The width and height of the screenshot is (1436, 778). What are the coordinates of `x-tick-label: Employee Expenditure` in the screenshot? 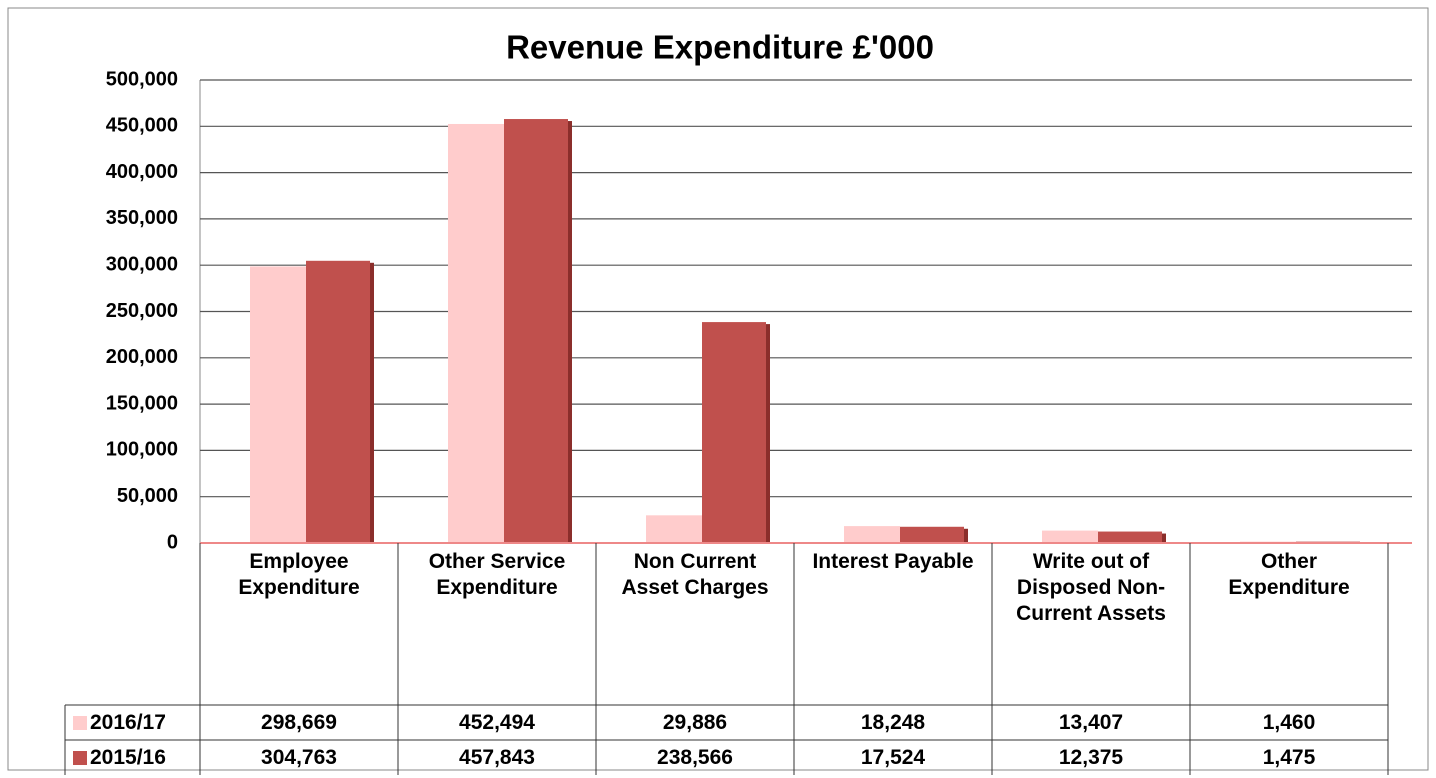 It's located at (299, 574).